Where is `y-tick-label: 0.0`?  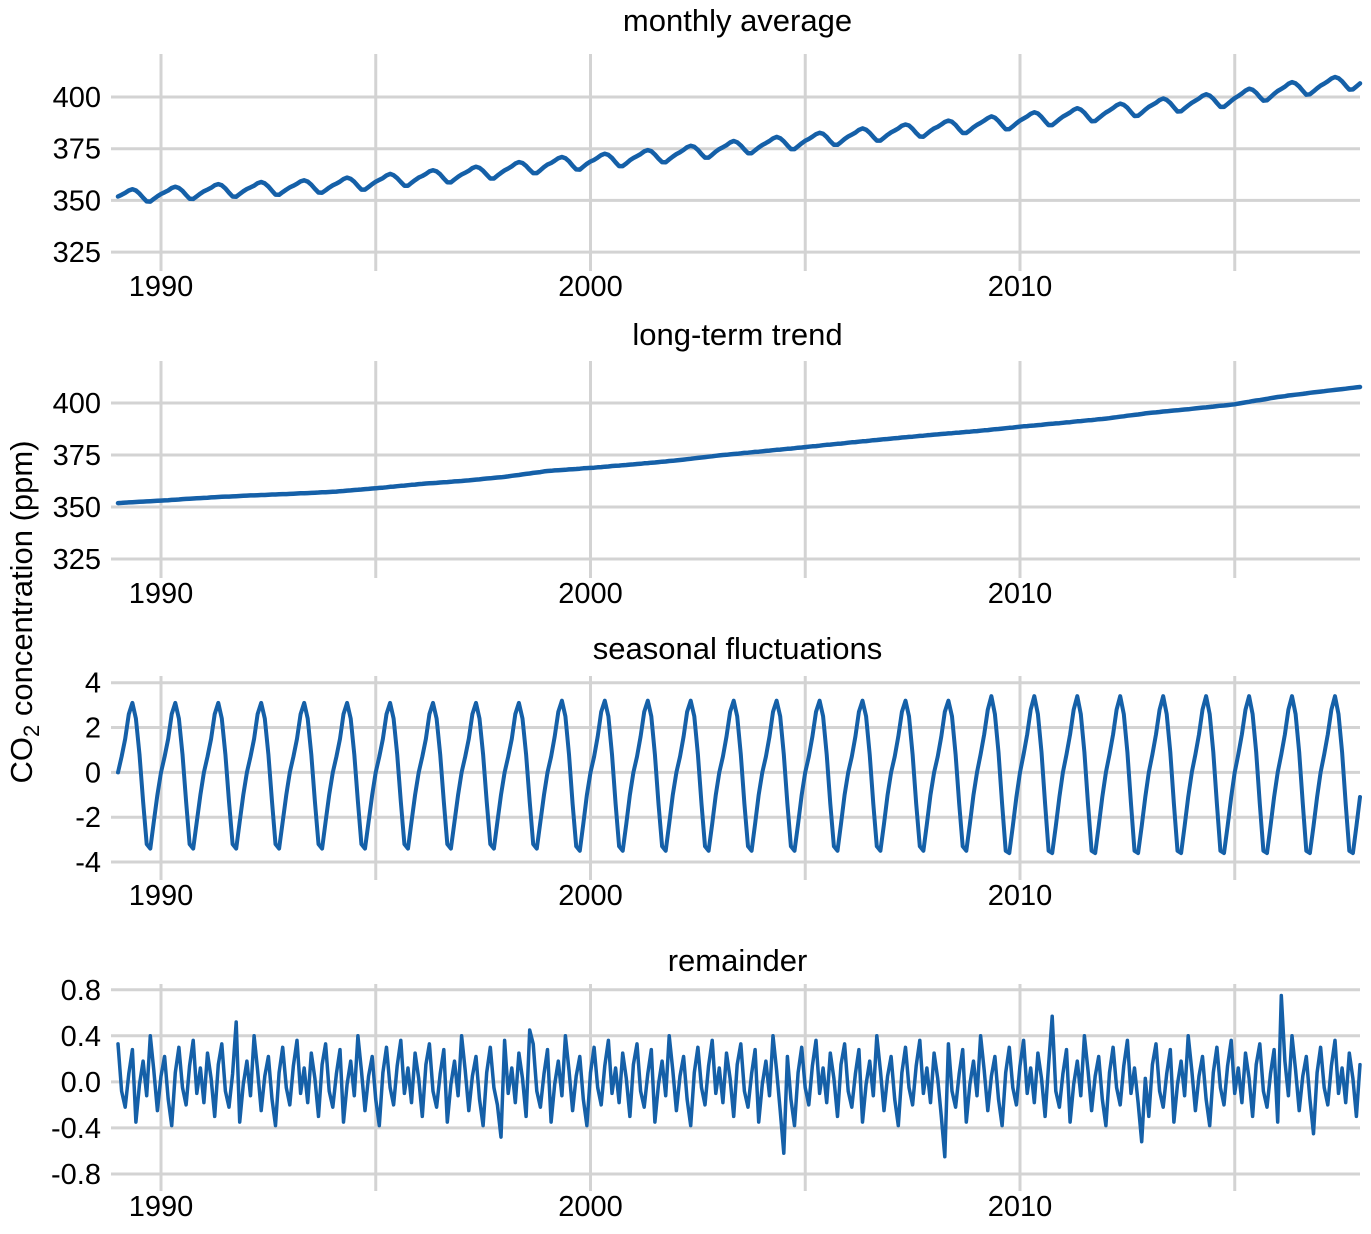
y-tick-label: 0.0 is located at coordinates (81, 1083).